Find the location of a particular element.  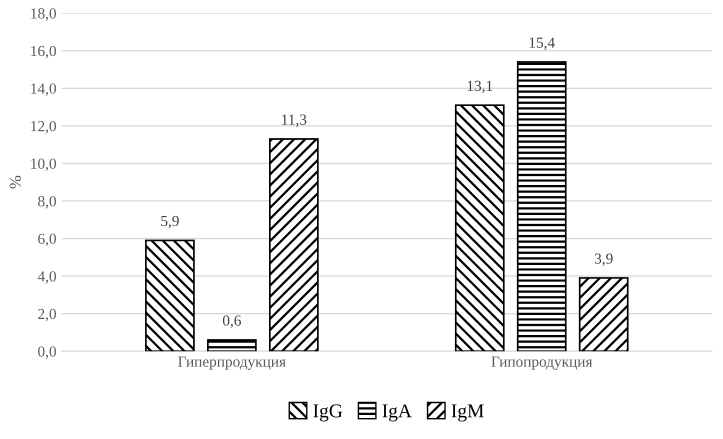

y-tick-label: 18,0 is located at coordinates (43, 14).